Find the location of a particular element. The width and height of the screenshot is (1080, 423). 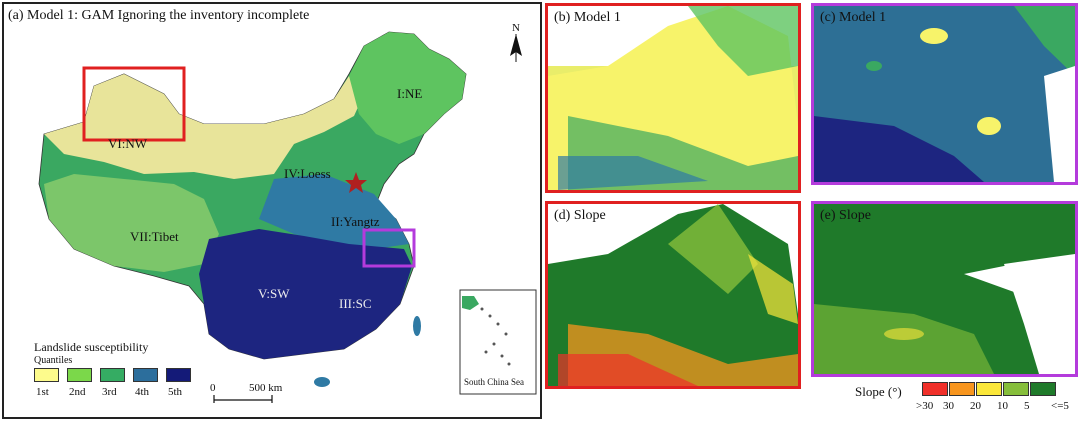

region-label-loess: IV:Loess is located at coordinates (307, 173).